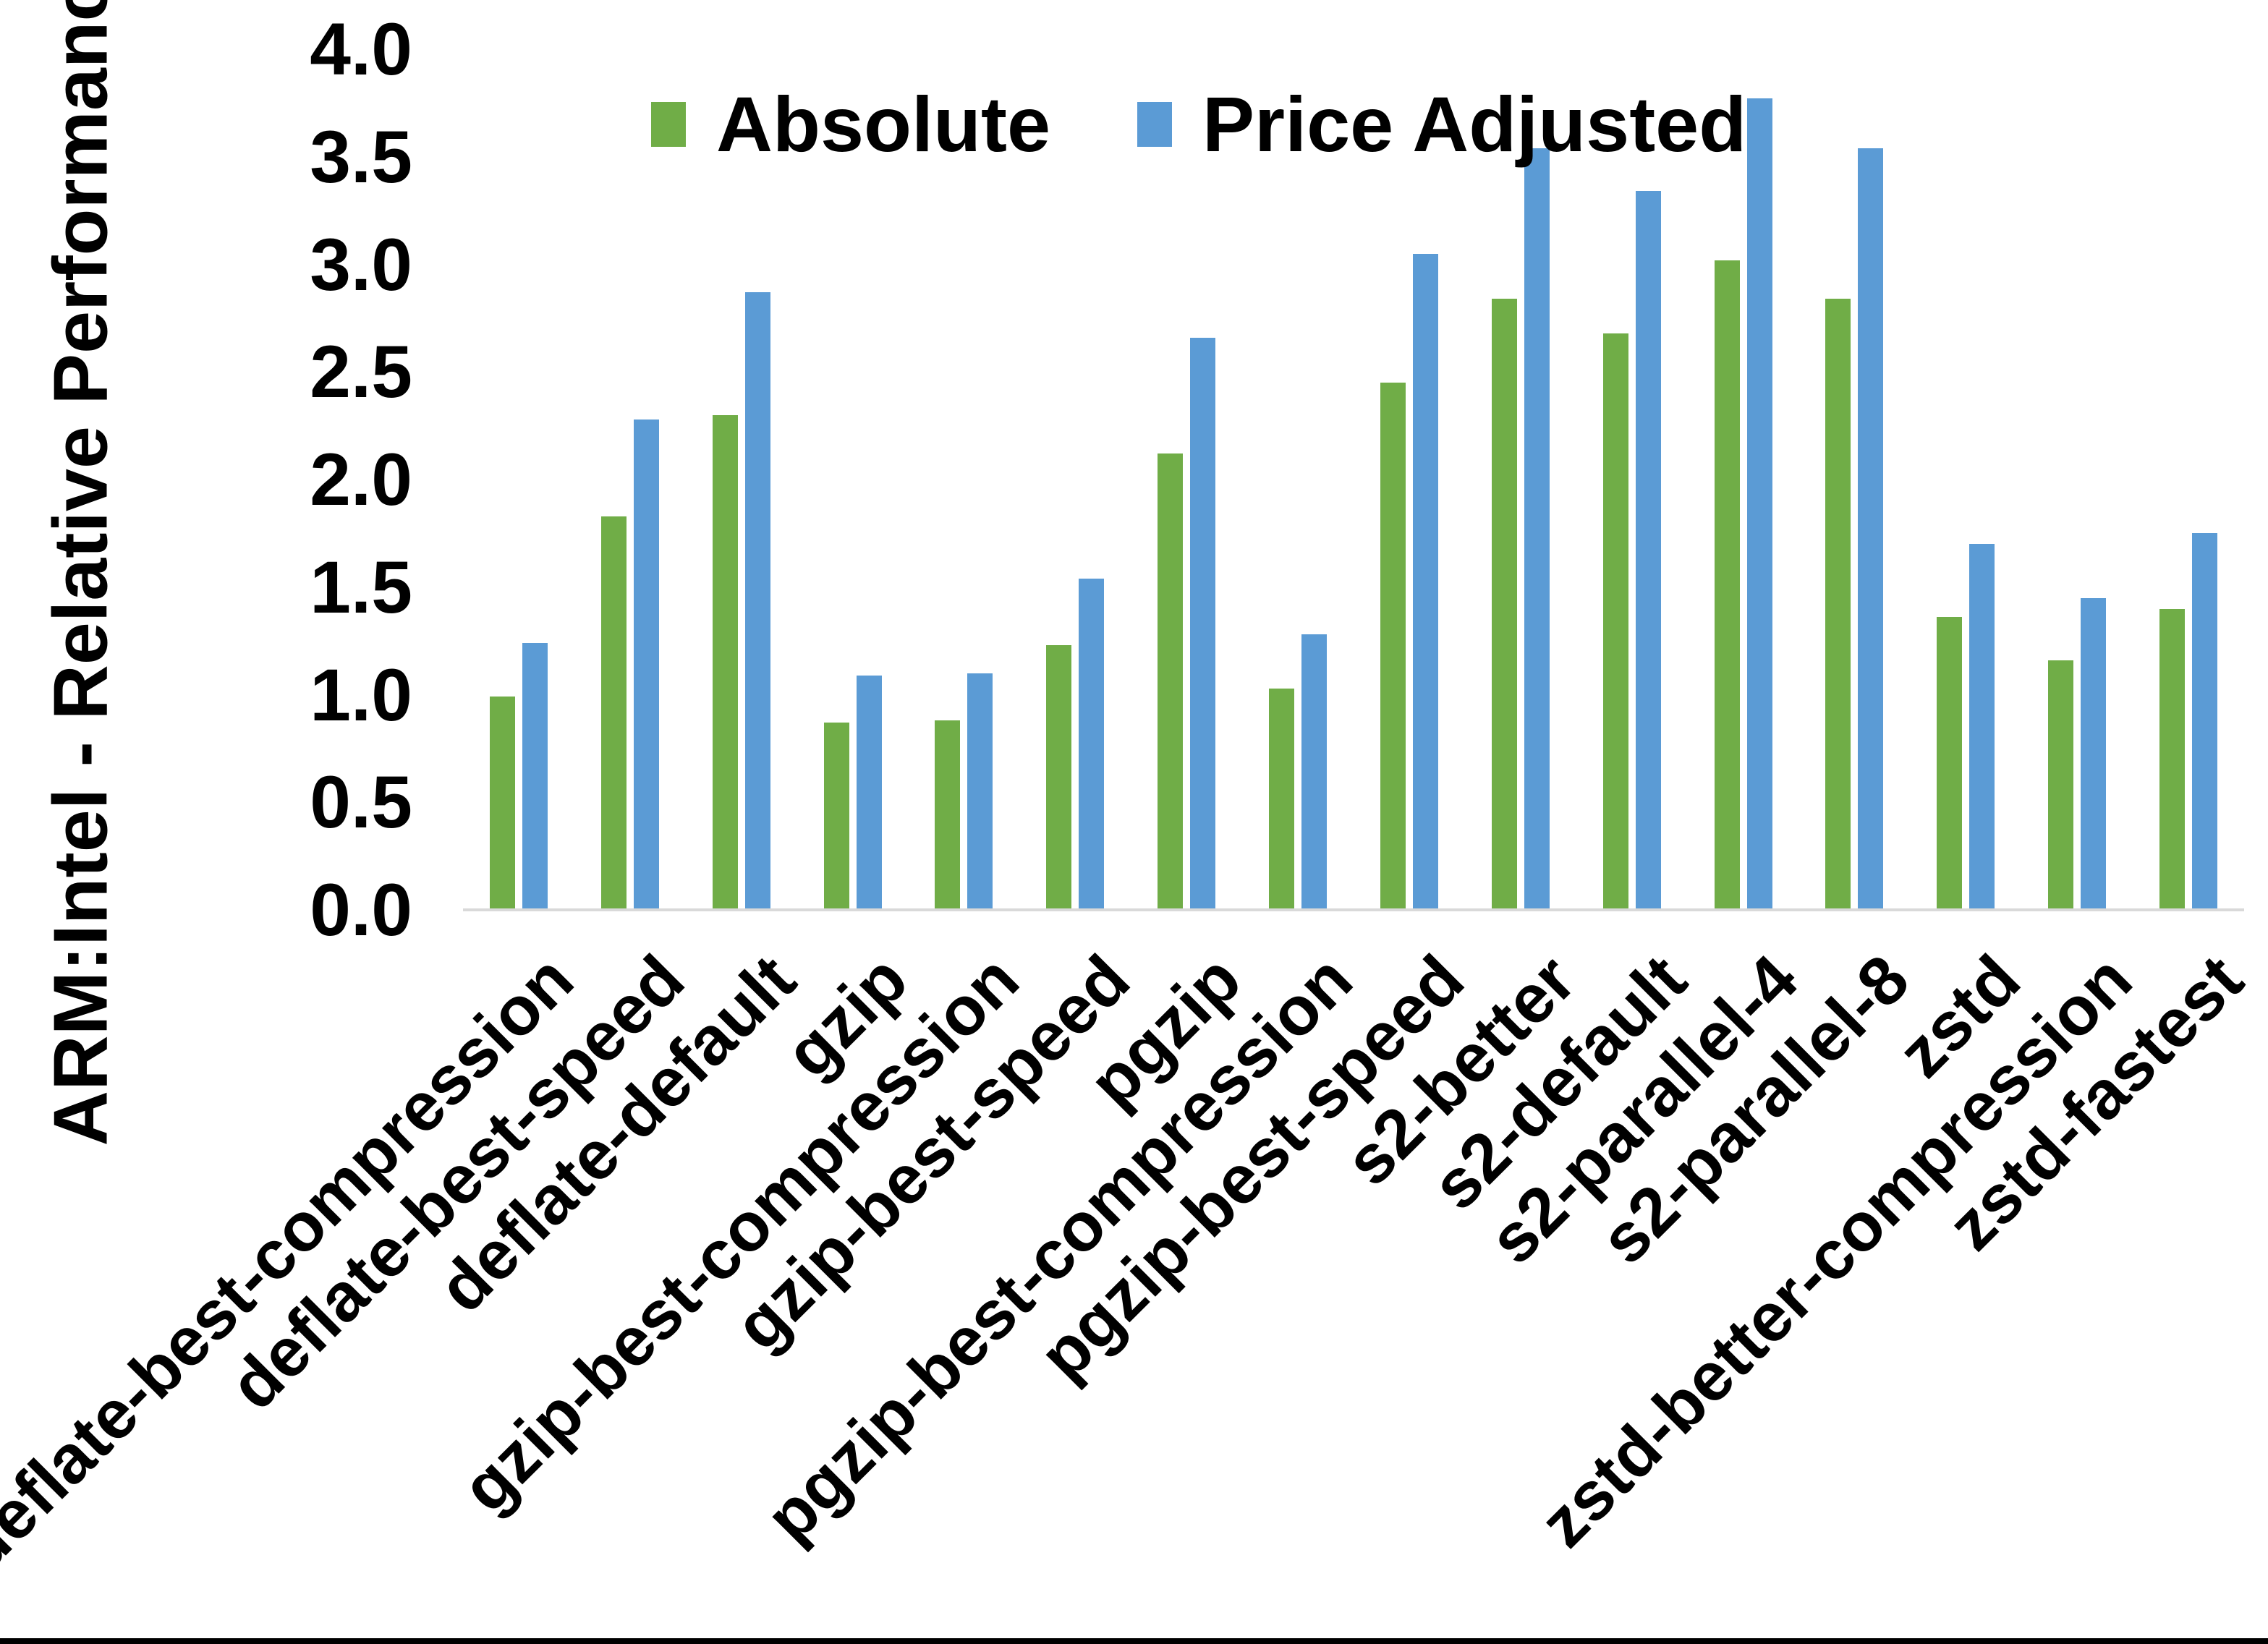 Image resolution: width=2268 pixels, height=1644 pixels. What do you see at coordinates (361, 479) in the screenshot?
I see `y-tick-label-2.0: 2.0` at bounding box center [361, 479].